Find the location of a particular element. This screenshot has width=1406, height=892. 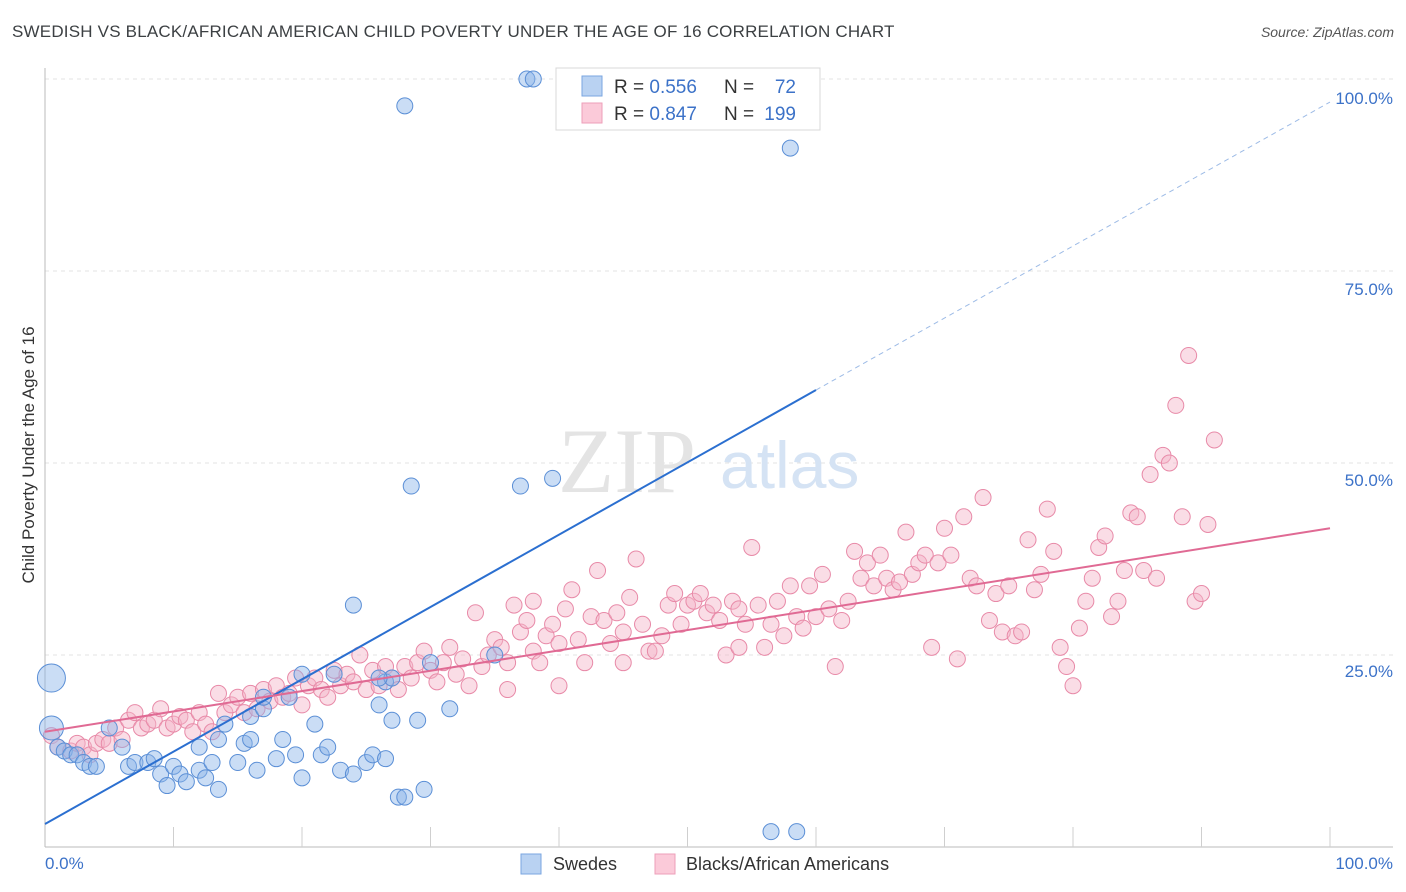

trendline-swedes-extension is located at coordinates (1073, 246).